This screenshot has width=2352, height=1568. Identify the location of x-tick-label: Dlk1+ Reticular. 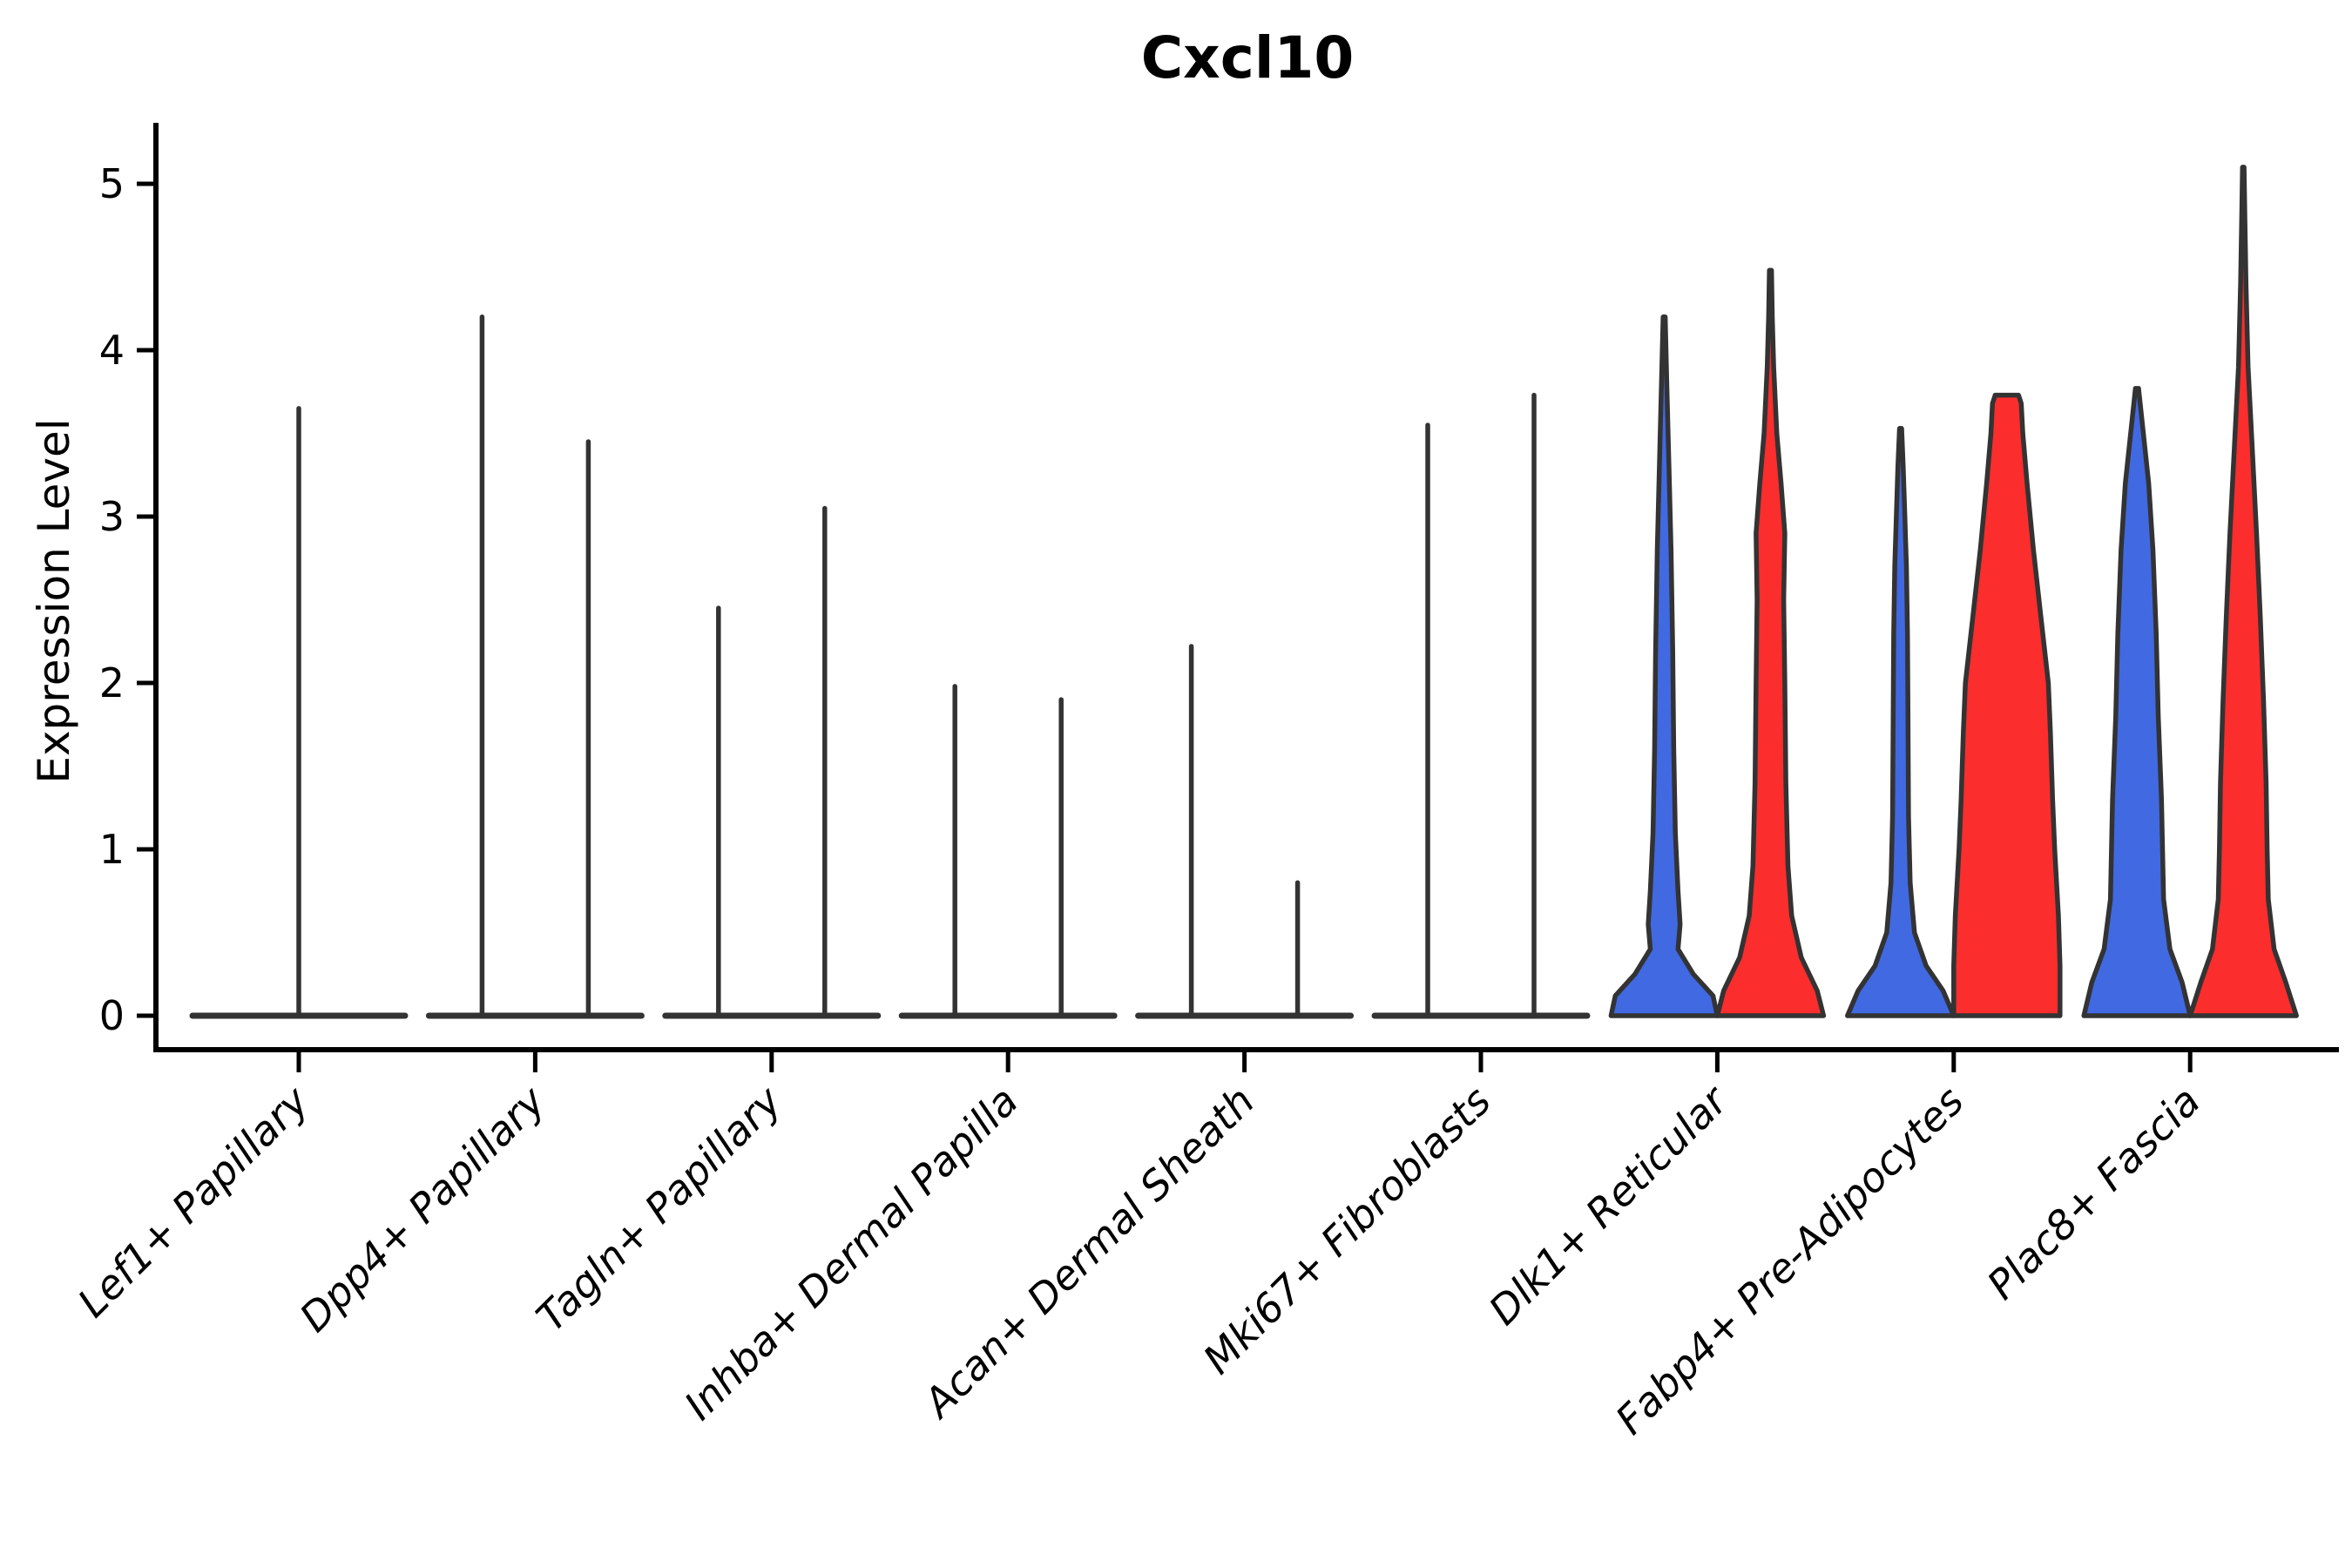
(1609, 1204).